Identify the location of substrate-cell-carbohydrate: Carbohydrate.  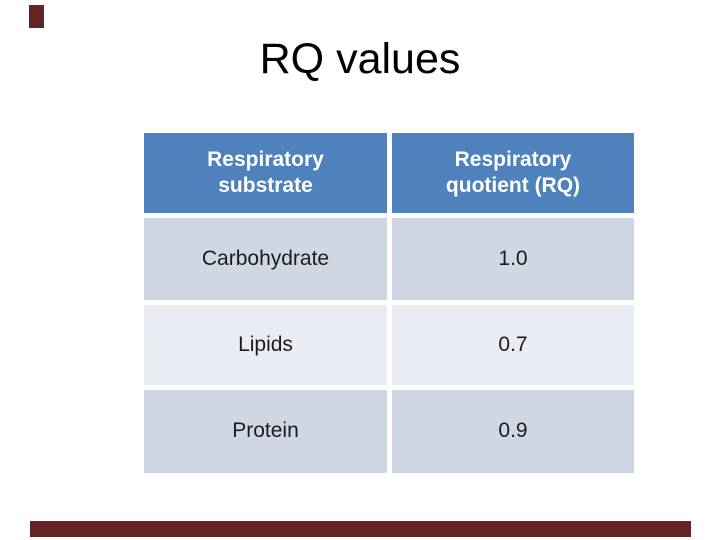
(265, 259).